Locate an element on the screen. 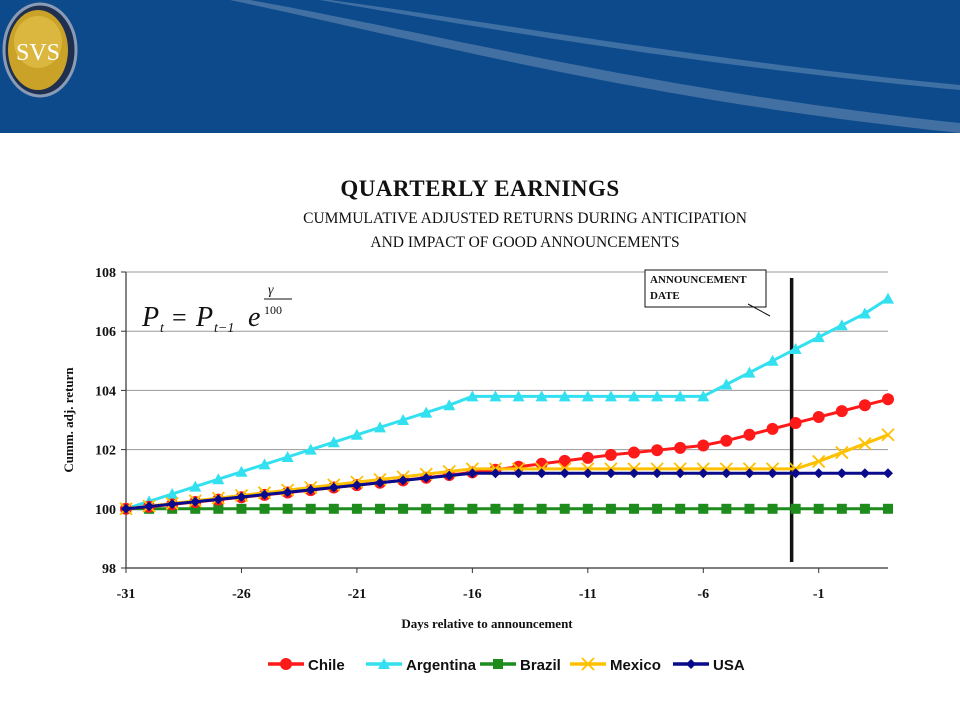 This screenshot has width=960, height=720. formula: P t = P t−1 e γ 100 is located at coordinates (216, 309).